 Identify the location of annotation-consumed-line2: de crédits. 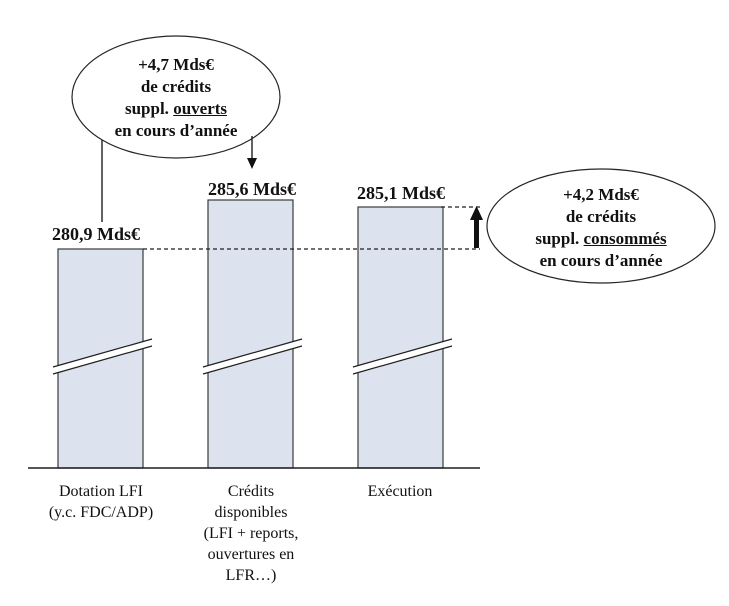
(601, 216).